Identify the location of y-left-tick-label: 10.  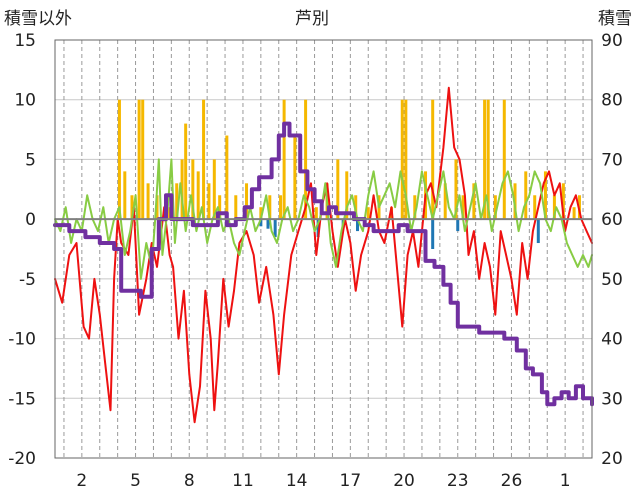
(25, 101).